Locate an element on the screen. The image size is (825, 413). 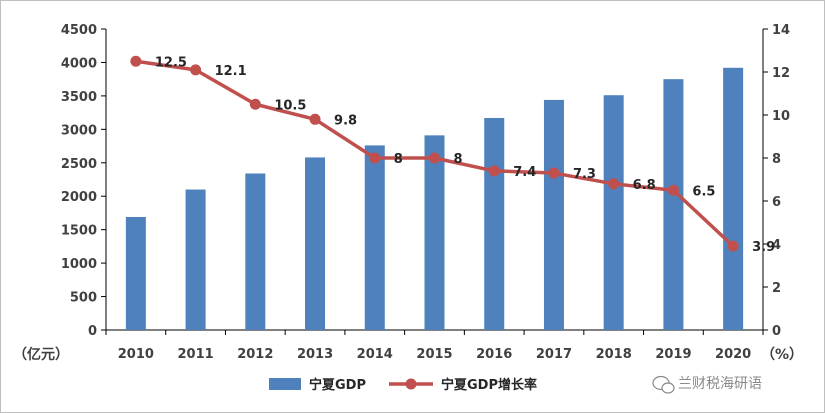
right-tick-label: 10 is located at coordinates (781, 116).